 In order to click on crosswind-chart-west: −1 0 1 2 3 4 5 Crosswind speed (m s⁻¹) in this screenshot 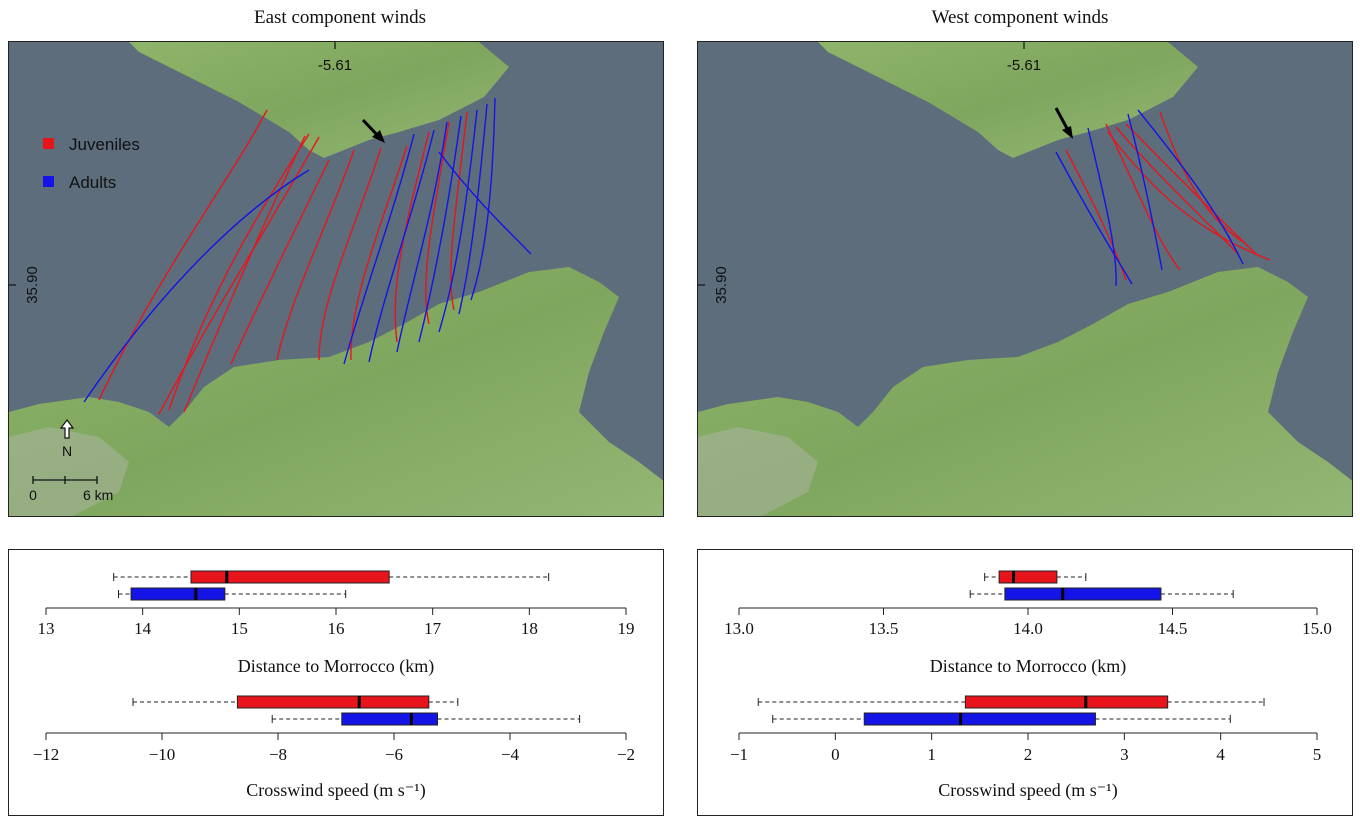, I will do `click(1026, 748)`.